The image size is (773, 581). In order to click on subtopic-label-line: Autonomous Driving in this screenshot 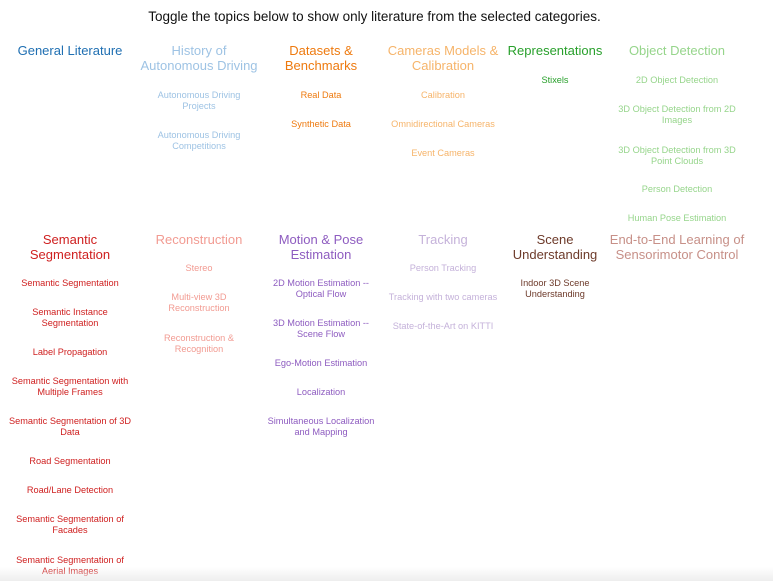, I will do `click(199, 135)`.